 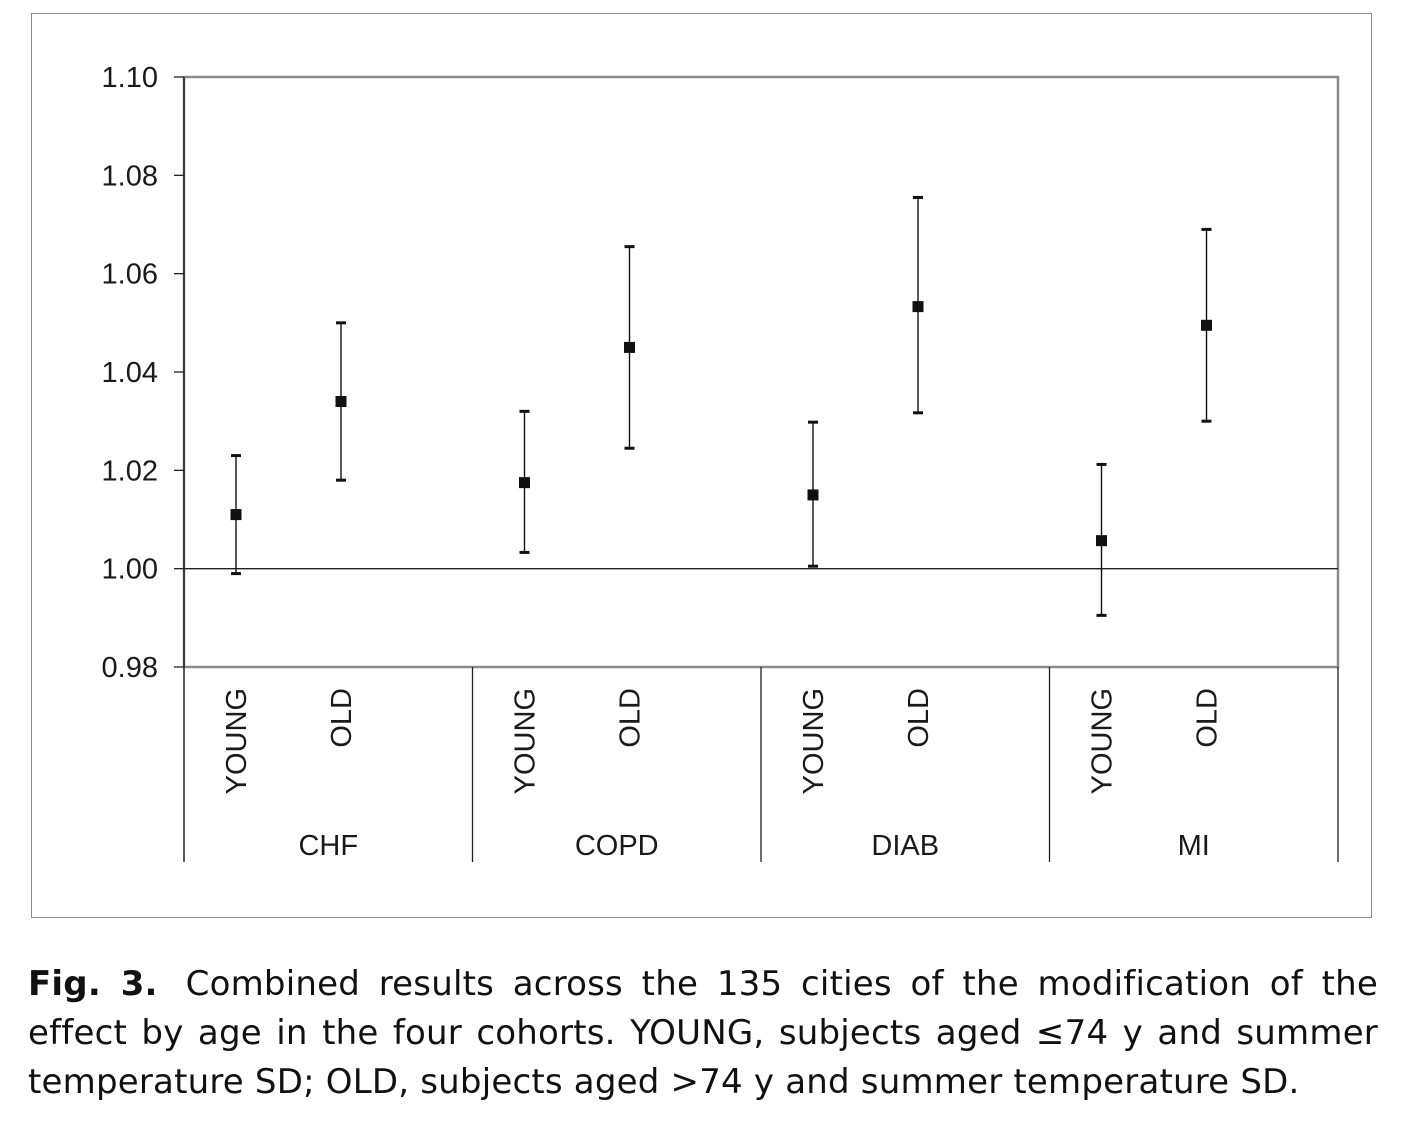 I want to click on category-label-diab-old: OLD, so click(x=919, y=718).